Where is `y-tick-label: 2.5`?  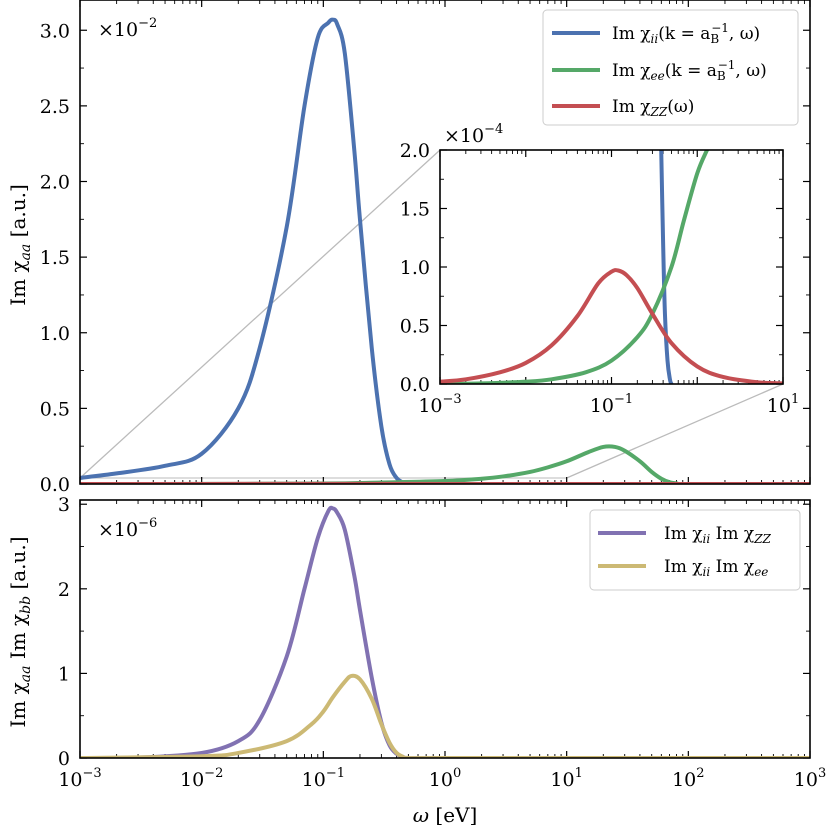 y-tick-label: 2.5 is located at coordinates (55, 107).